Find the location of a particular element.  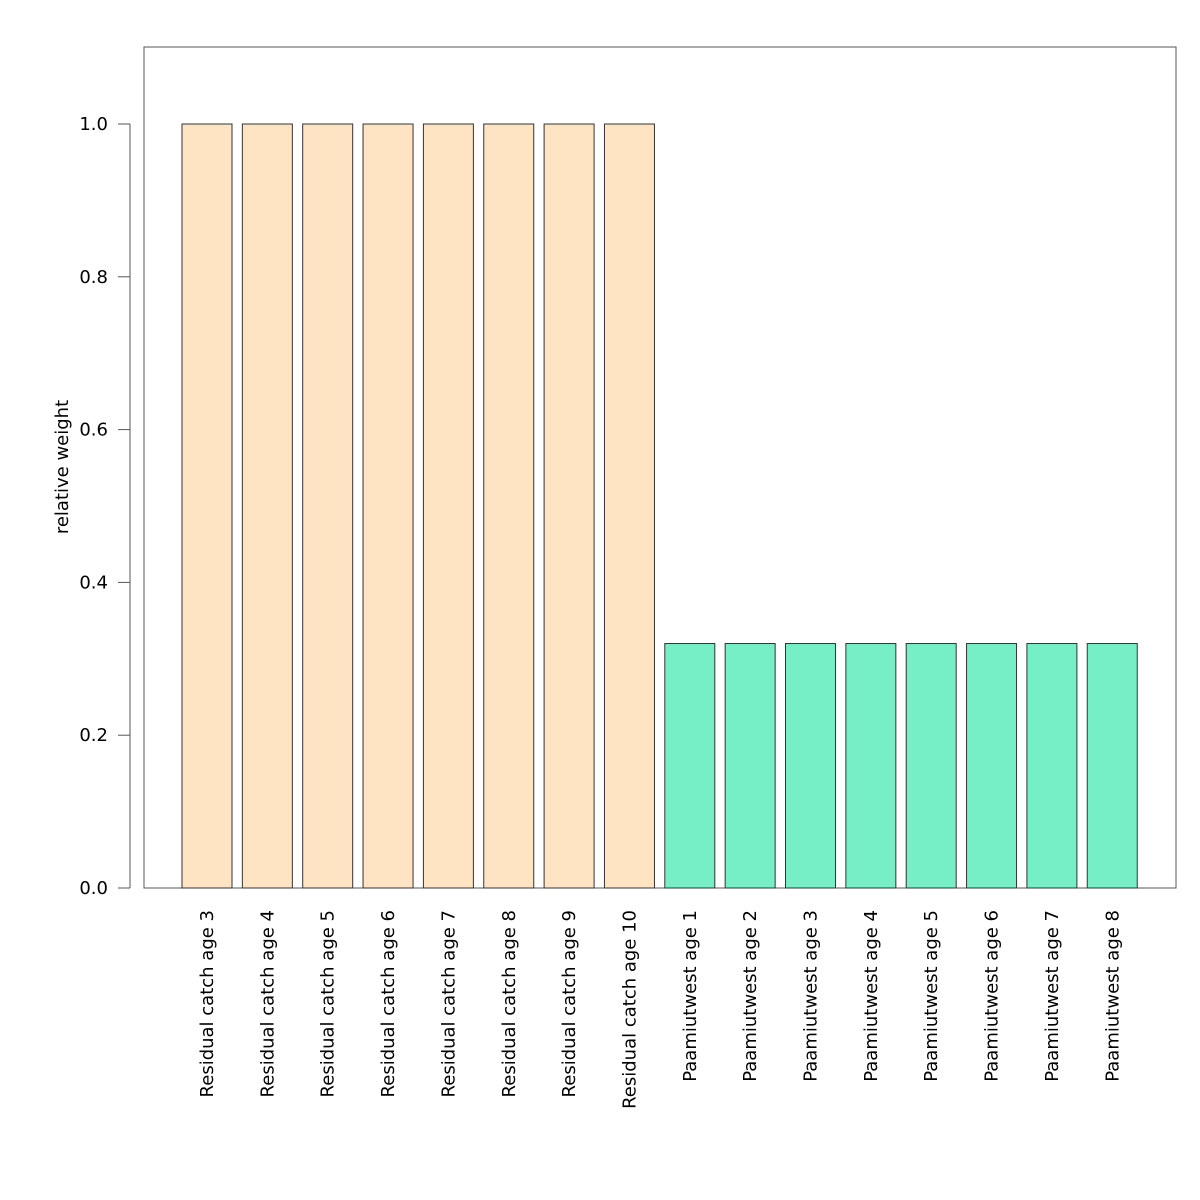

y-tick-label: 1.0 is located at coordinates (93, 124).